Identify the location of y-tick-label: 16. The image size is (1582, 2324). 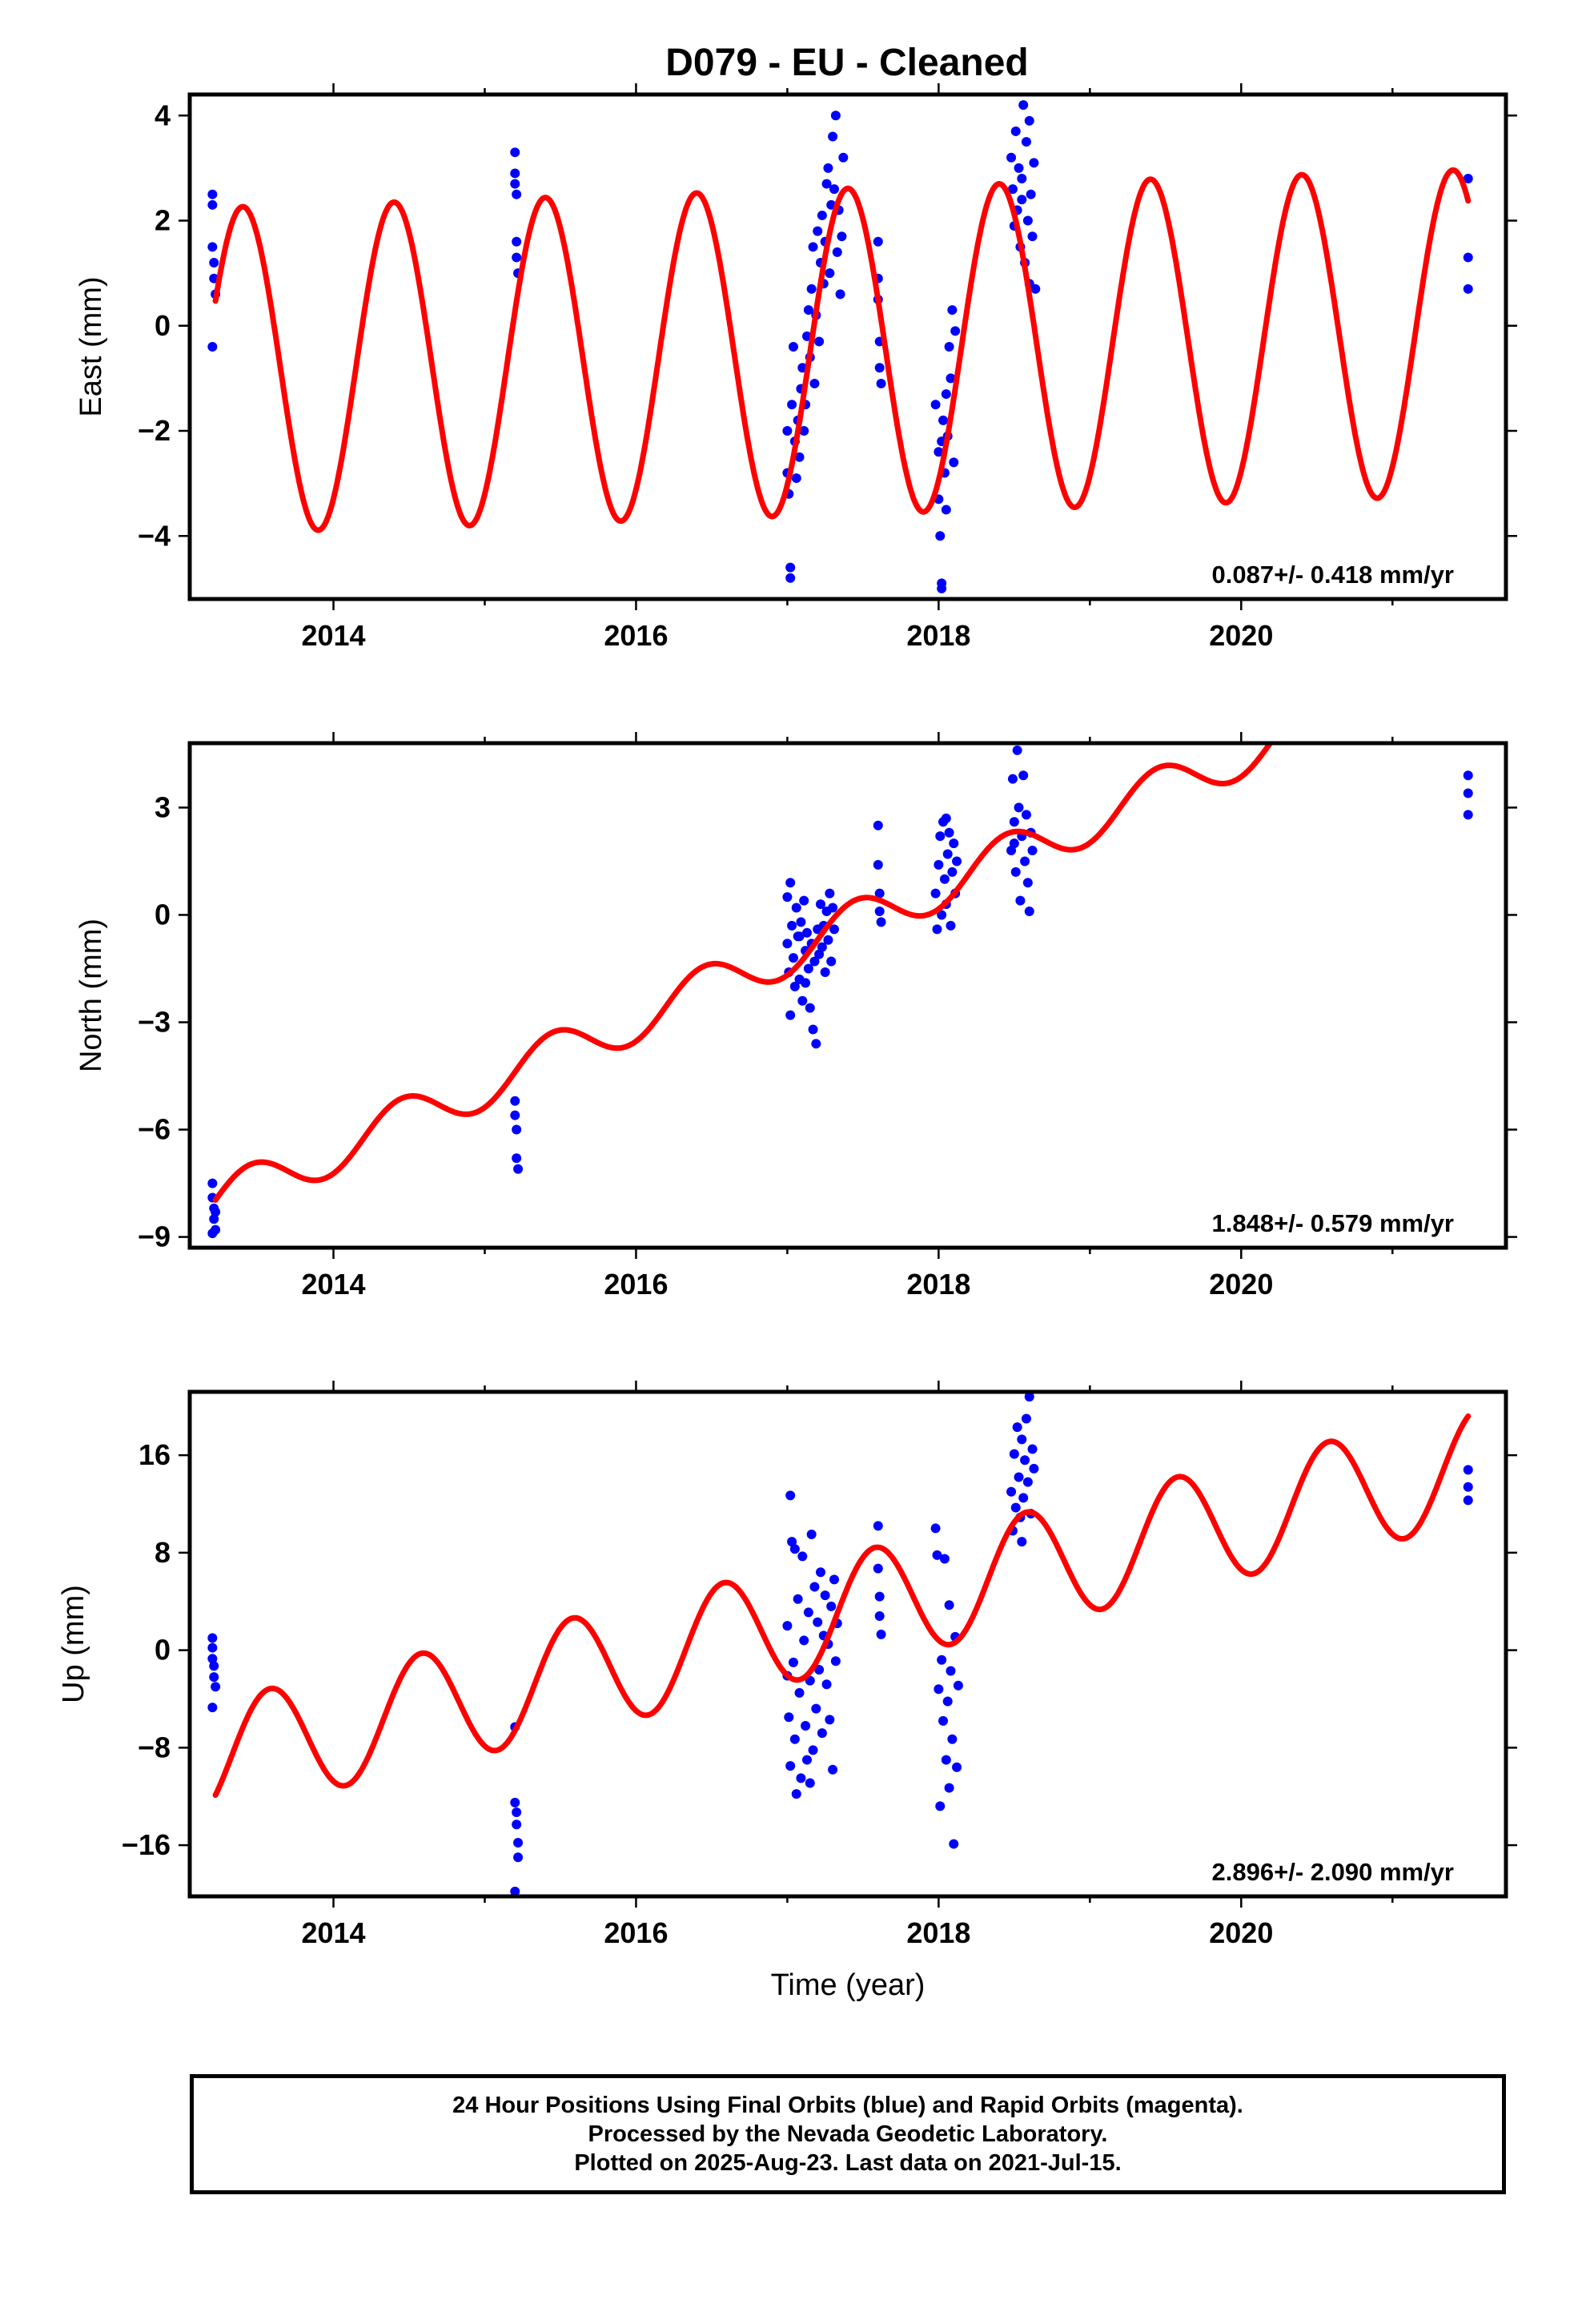
(155, 1454).